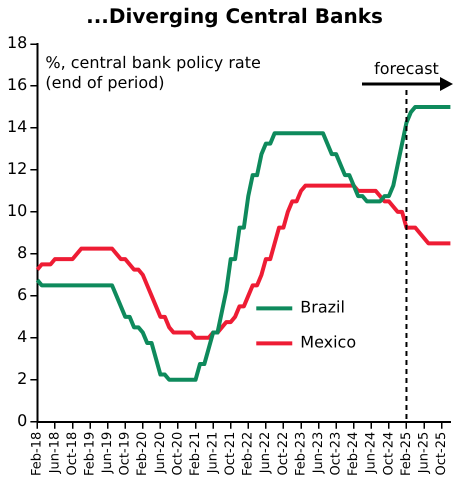 The width and height of the screenshot is (469, 479). Describe the element at coordinates (22, 420) in the screenshot. I see `y-tick-label: 0` at that location.